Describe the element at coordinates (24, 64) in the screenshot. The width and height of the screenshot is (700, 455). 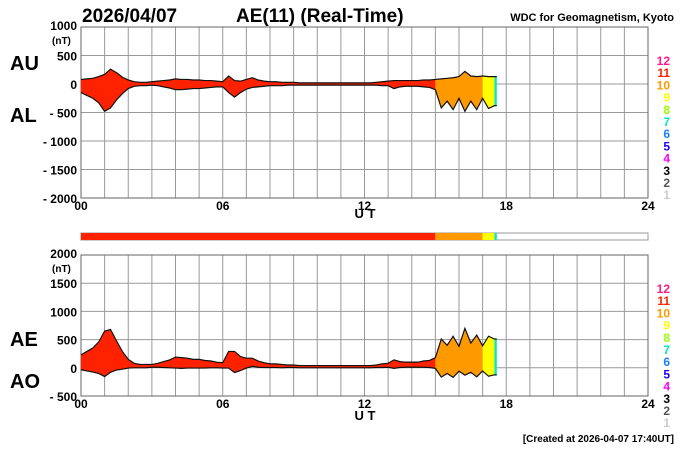
I see `au-label: AU` at that location.